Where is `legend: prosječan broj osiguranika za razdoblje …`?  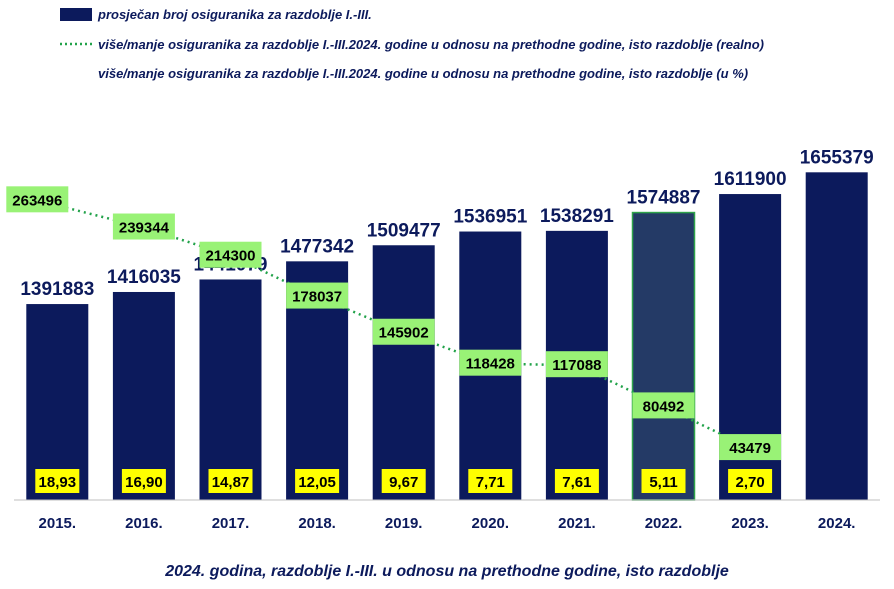
legend: prosječan broj osiguranika za razdoblje … is located at coordinates (412, 44).